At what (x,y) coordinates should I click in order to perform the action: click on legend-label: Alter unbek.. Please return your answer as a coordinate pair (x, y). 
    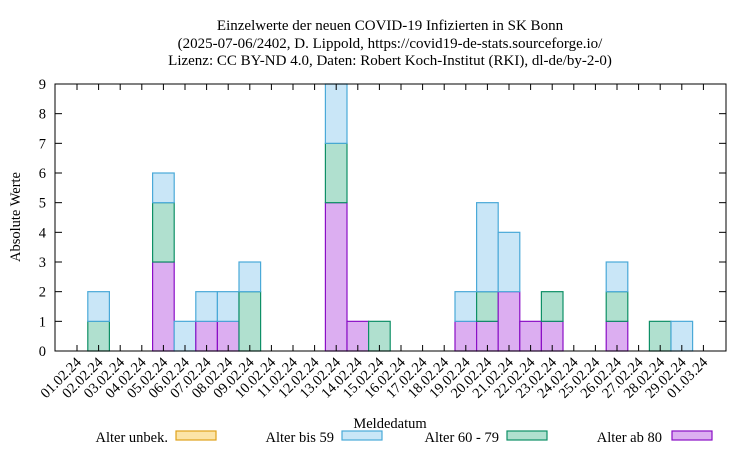
    Looking at the image, I should click on (132, 438).